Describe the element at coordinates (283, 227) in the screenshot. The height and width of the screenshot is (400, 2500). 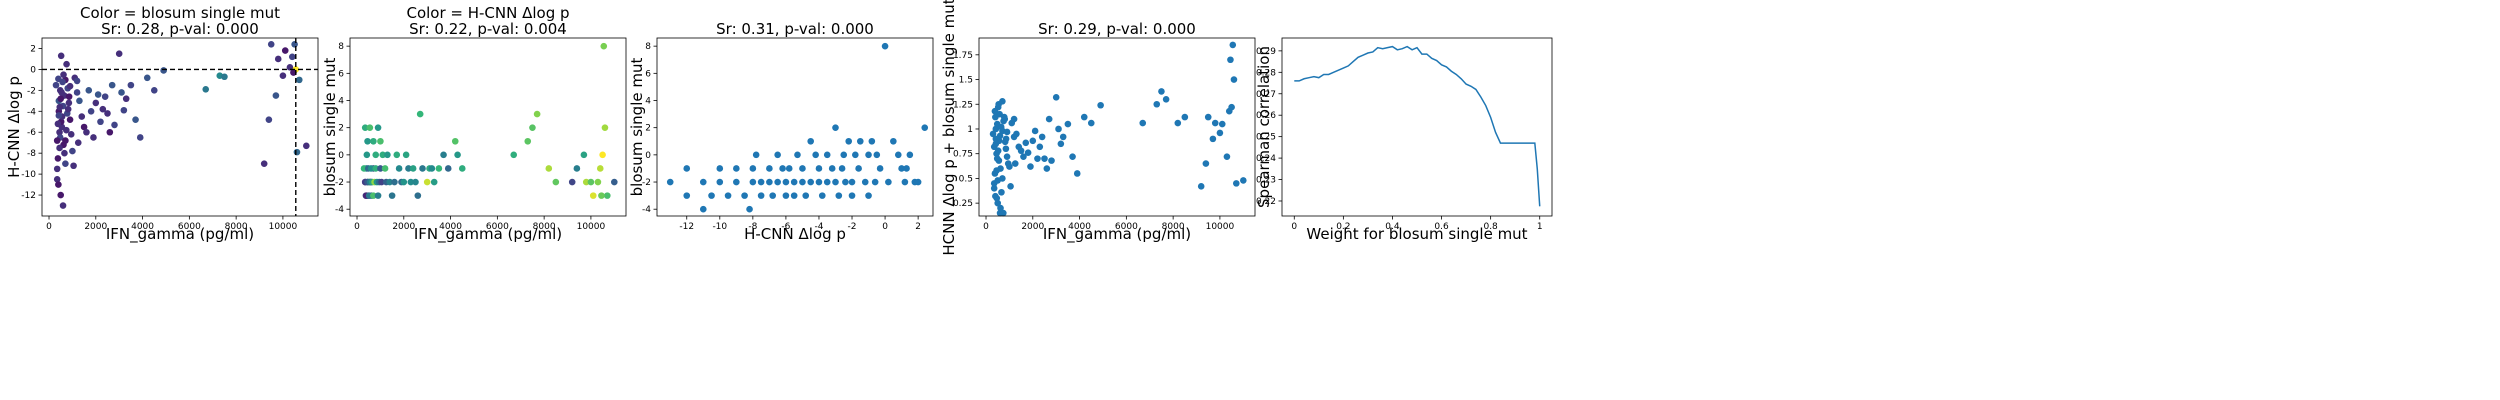
I see `panel-1-x-tick-label-5: 10000` at that location.